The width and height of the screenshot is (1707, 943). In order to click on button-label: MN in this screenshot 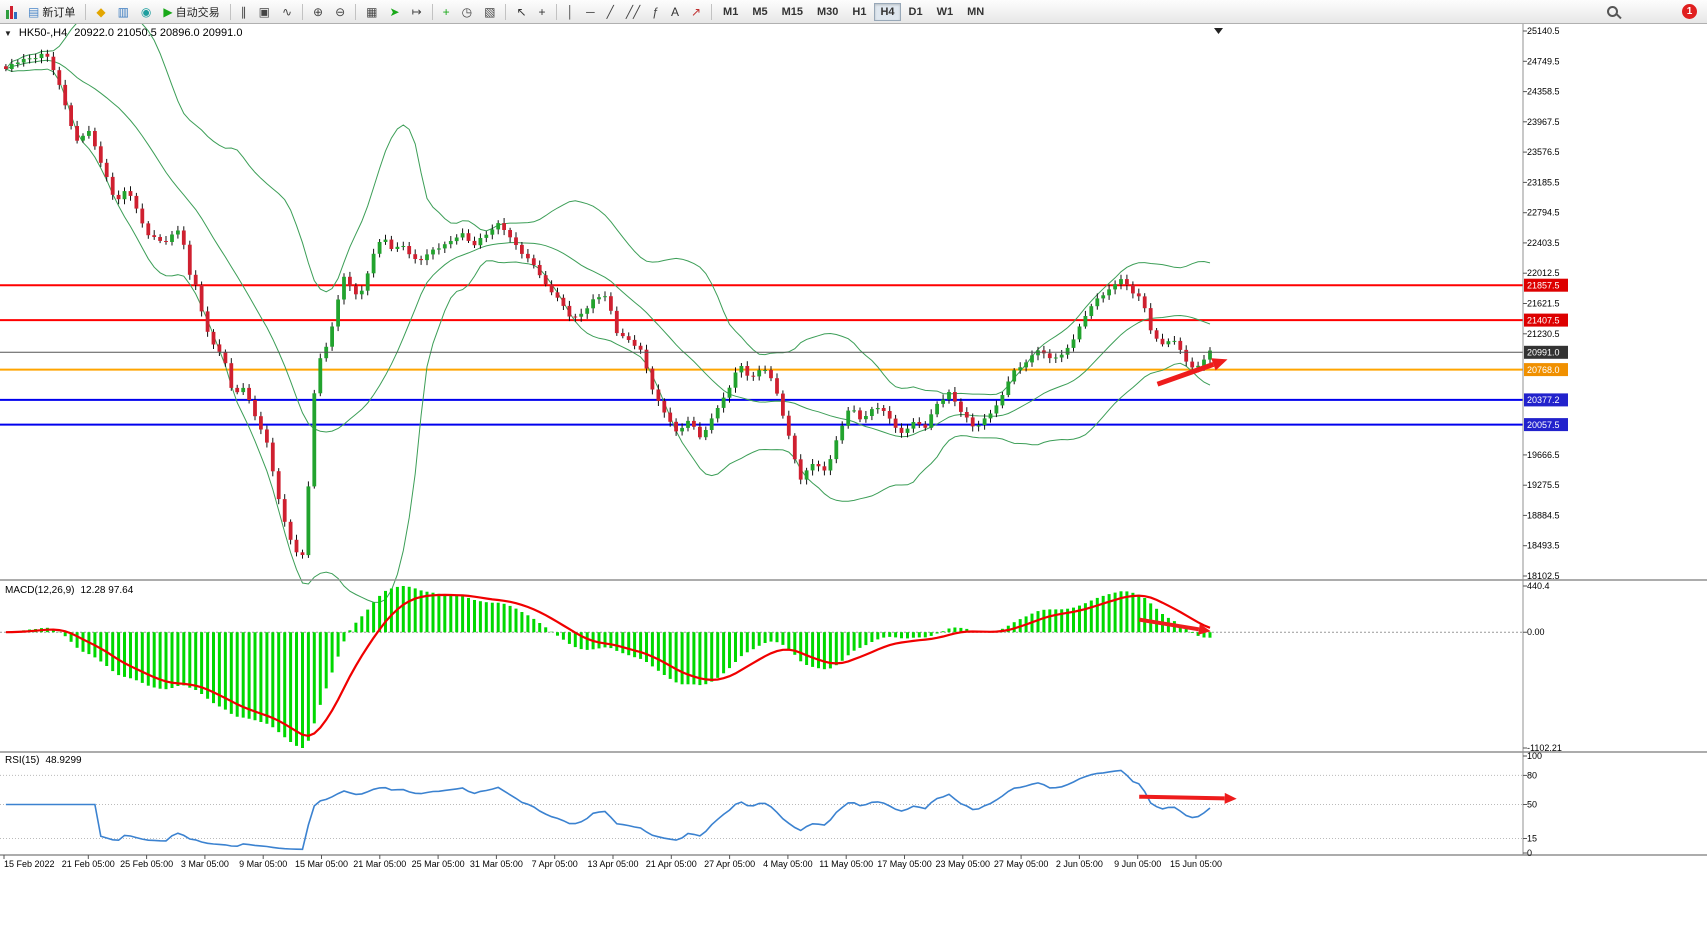, I will do `click(976, 11)`.